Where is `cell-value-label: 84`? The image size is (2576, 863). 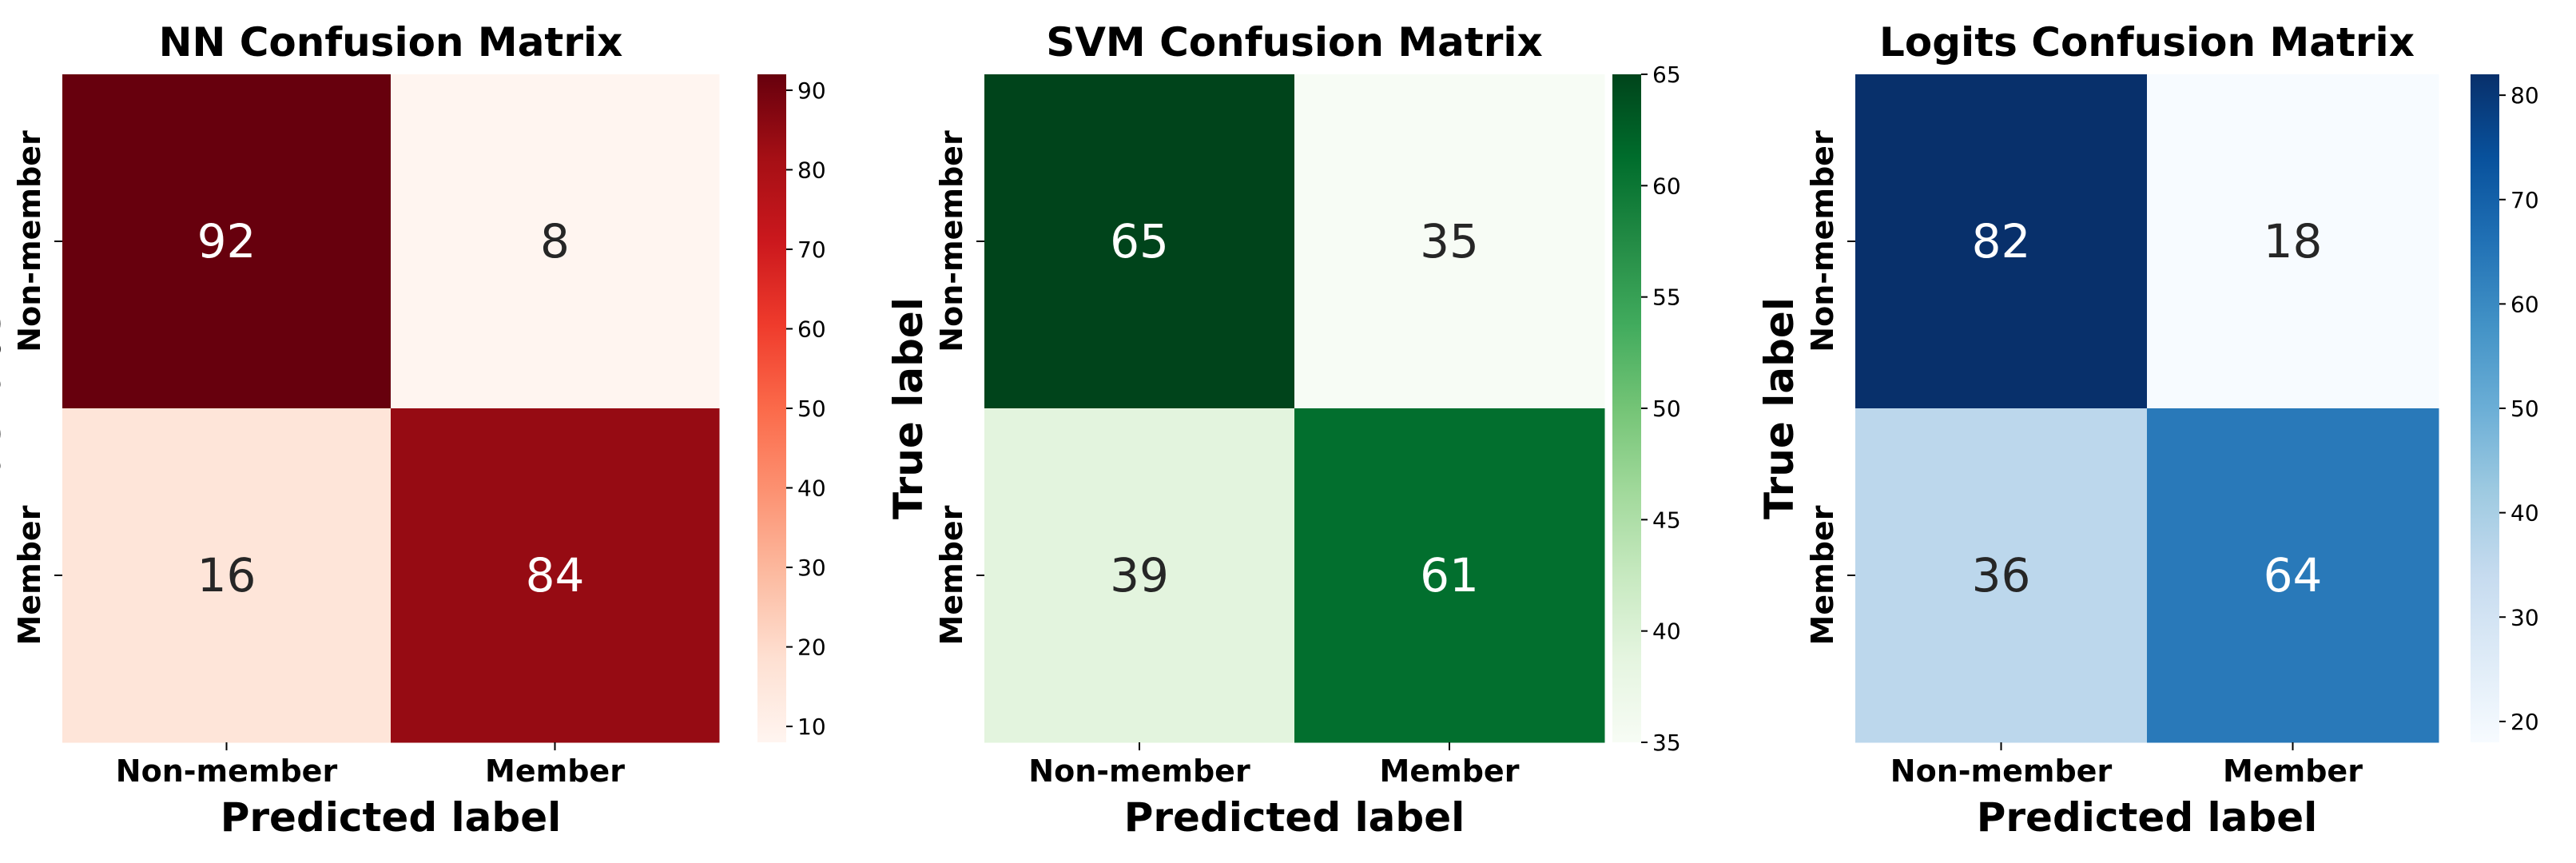 cell-value-label: 84 is located at coordinates (555, 575).